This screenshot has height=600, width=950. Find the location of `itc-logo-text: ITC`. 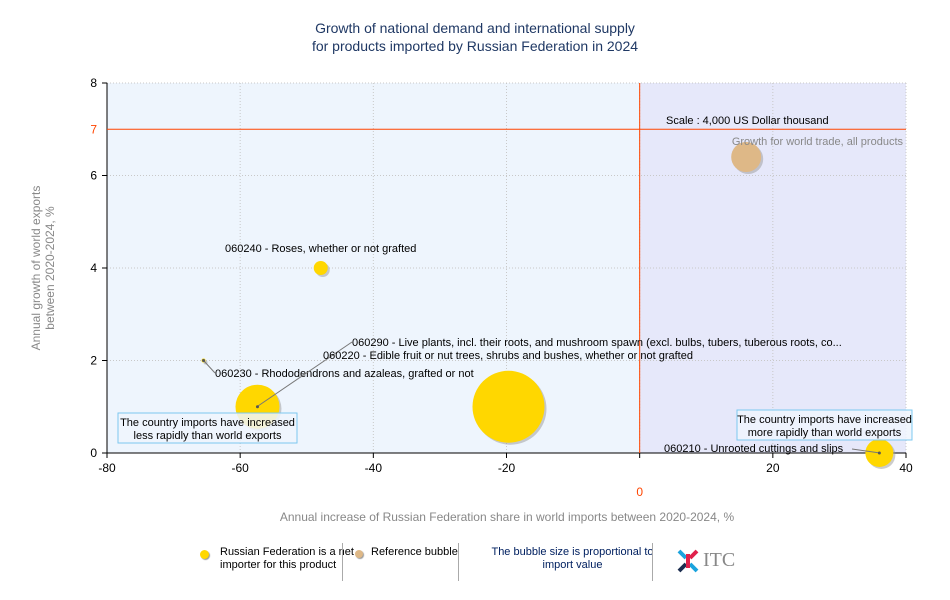

itc-logo-text: ITC is located at coordinates (719, 560).